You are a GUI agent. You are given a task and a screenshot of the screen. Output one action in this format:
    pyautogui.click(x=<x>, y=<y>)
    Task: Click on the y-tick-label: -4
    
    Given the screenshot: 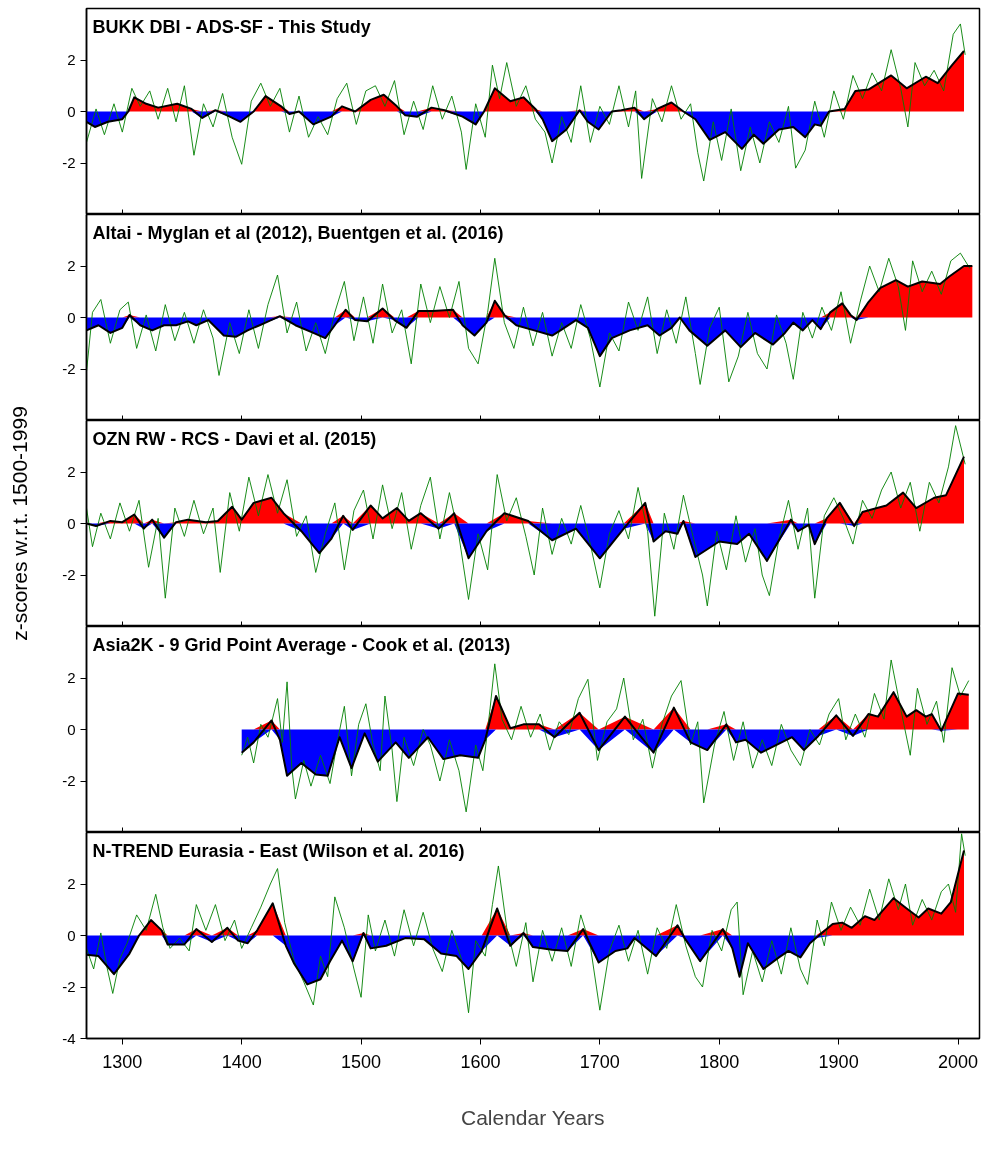 What is the action you would take?
    pyautogui.click(x=69, y=1038)
    